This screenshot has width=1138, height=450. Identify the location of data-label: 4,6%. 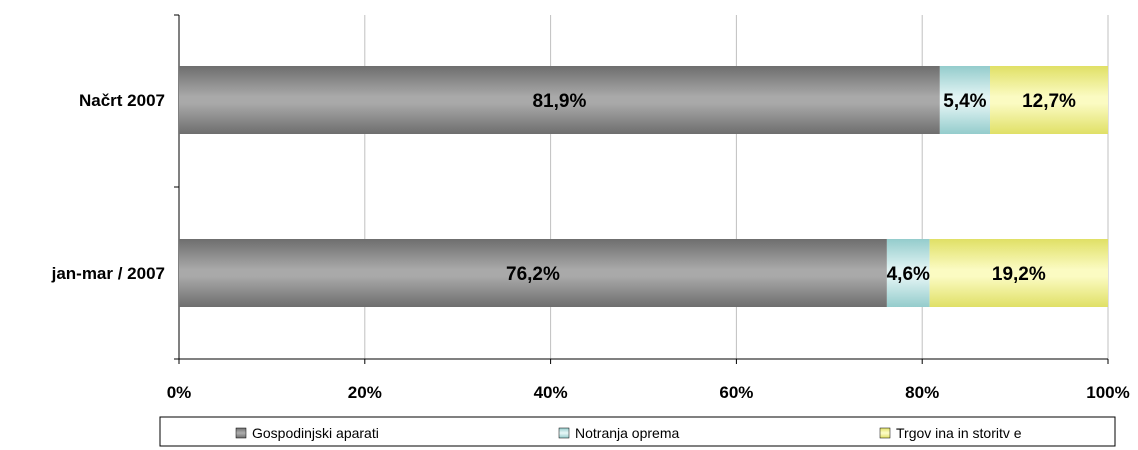
(908, 274).